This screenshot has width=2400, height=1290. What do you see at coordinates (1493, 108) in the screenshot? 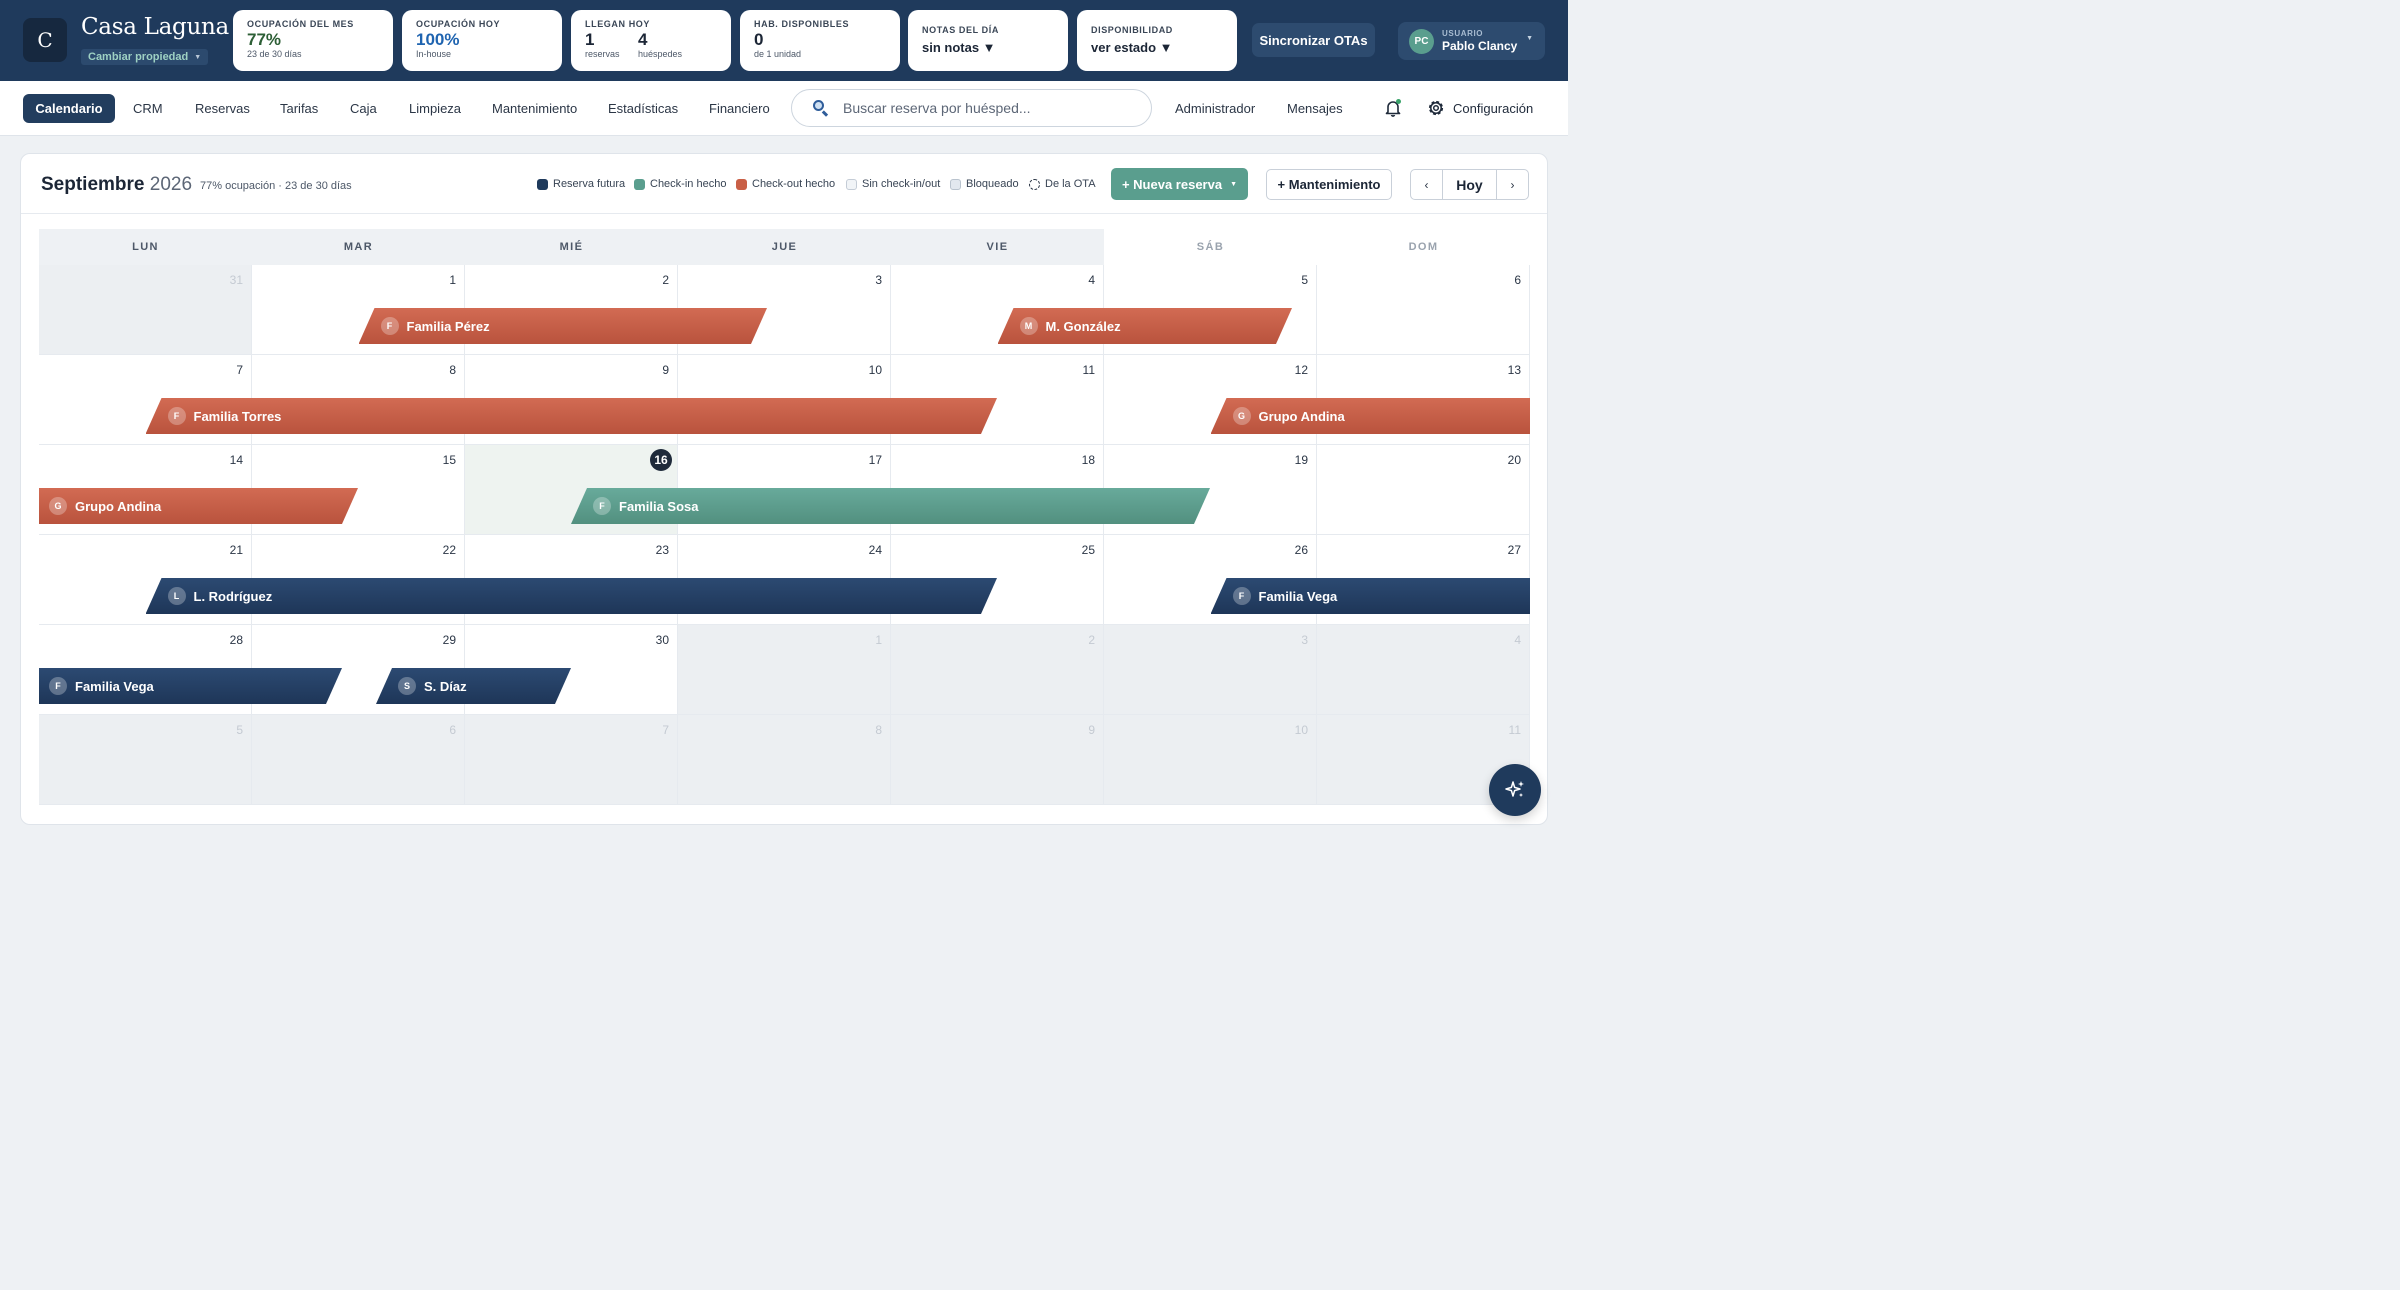
I see `settings-link: Configuración` at bounding box center [1493, 108].